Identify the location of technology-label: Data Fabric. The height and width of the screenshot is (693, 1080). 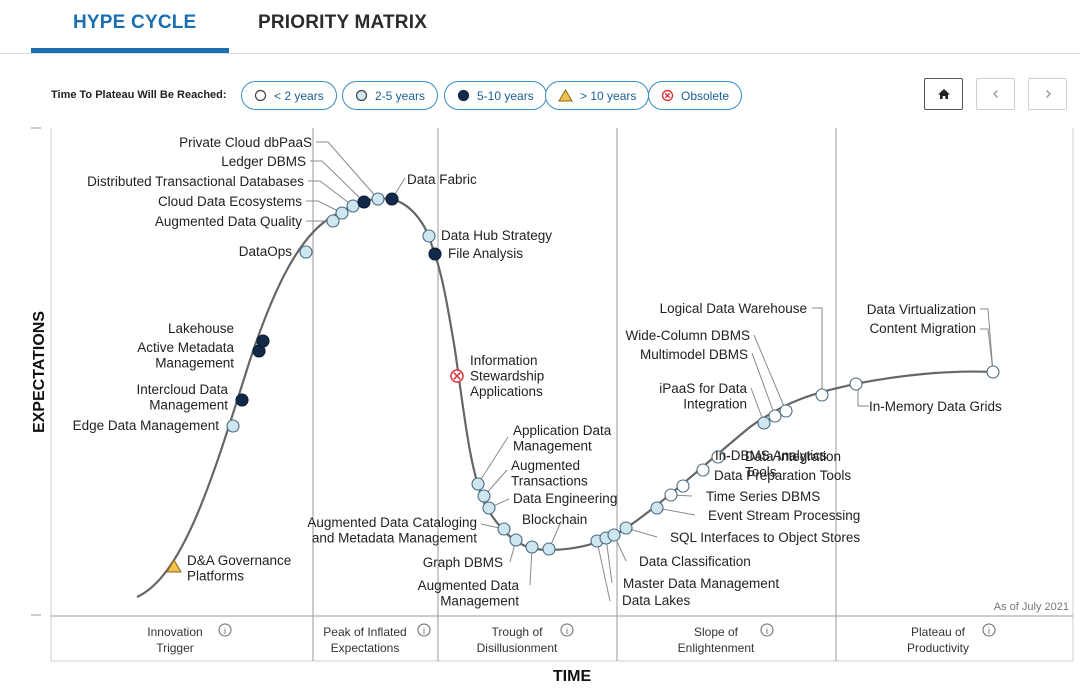
(442, 179).